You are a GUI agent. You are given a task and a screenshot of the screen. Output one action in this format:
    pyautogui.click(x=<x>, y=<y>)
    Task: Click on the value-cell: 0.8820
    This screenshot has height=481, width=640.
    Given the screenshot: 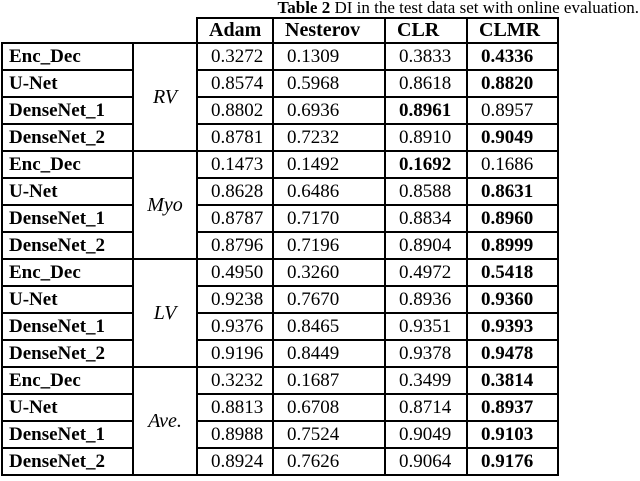 What is the action you would take?
    pyautogui.click(x=512, y=83)
    